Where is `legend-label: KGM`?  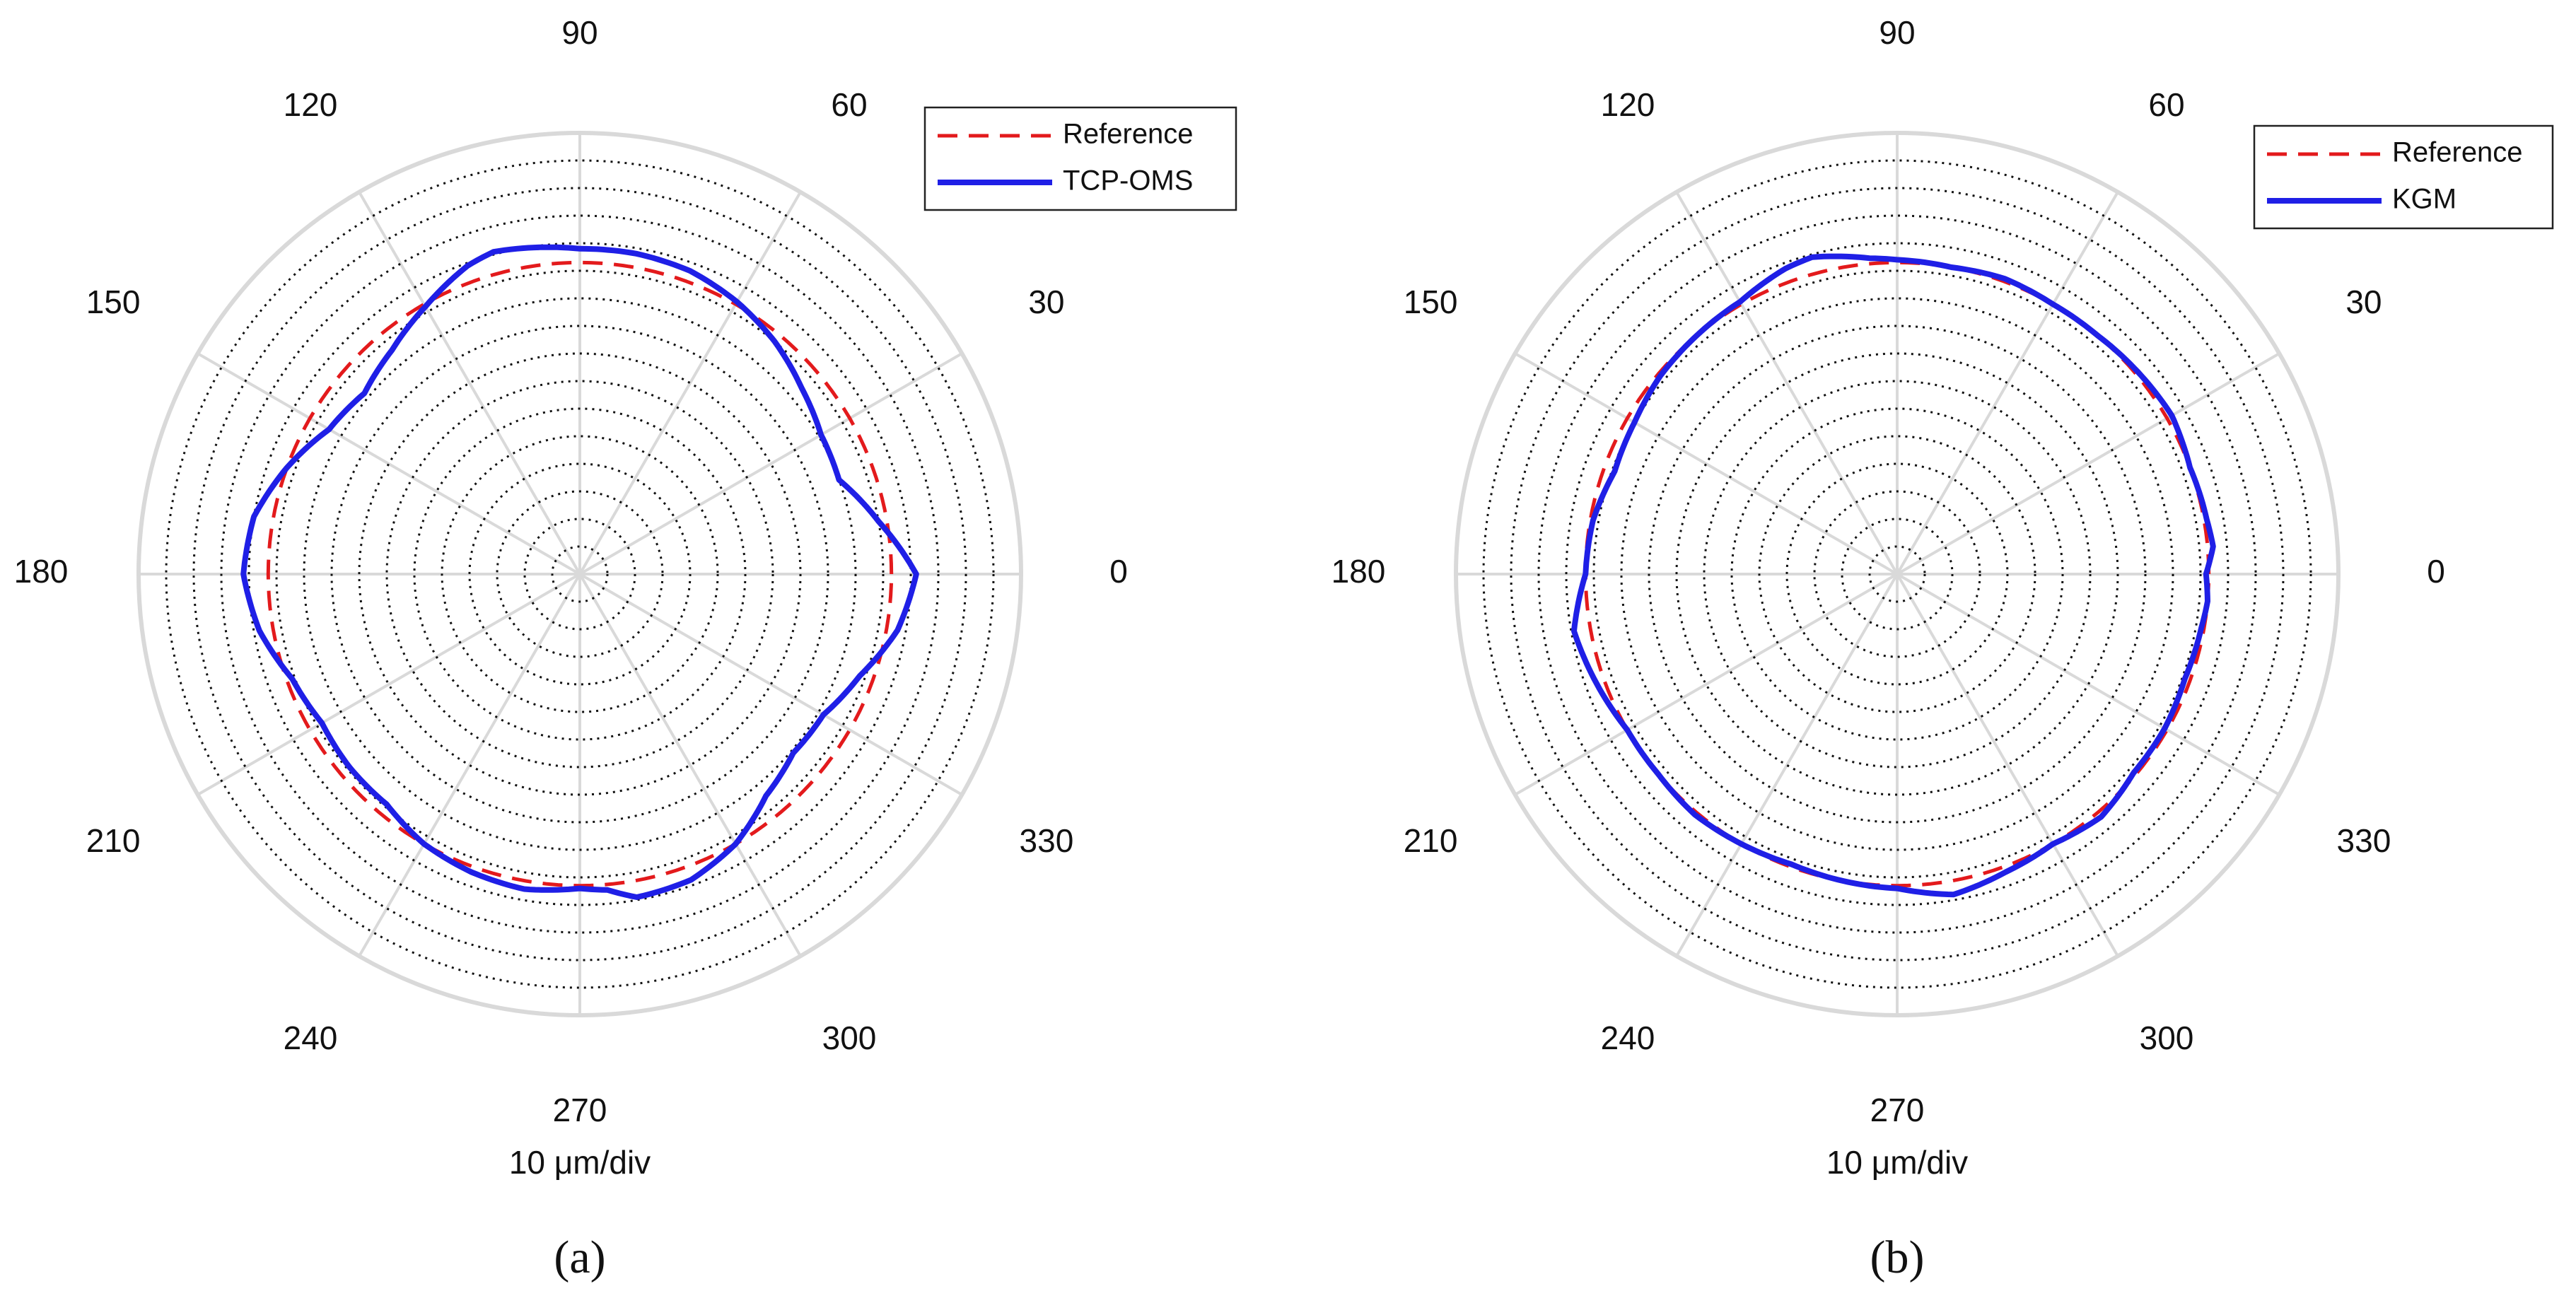 legend-label: KGM is located at coordinates (2424, 199).